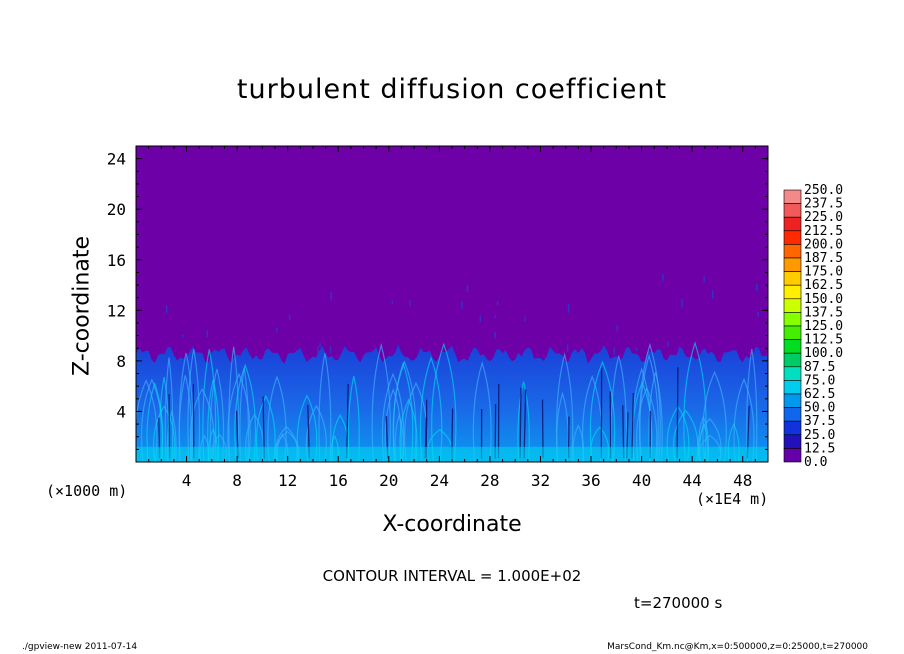  What do you see at coordinates (116, 260) in the screenshot?
I see `y-tick-label: 16` at bounding box center [116, 260].